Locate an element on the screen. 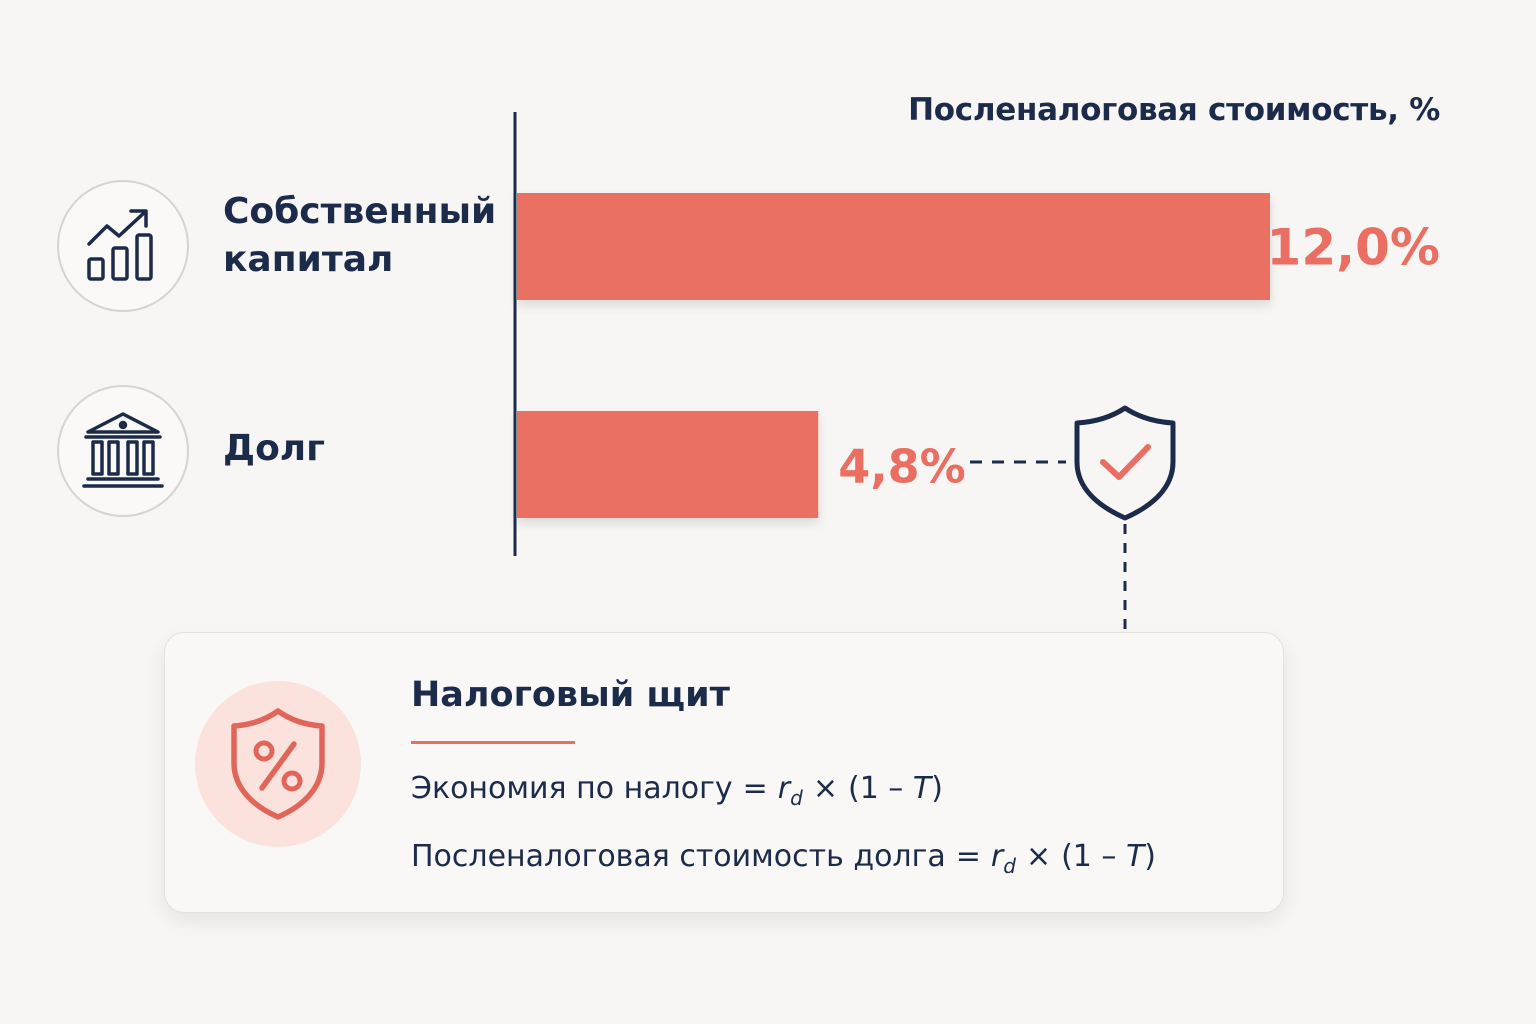 The image size is (1536, 1024). callout-title: Налоговый щит is located at coordinates (570, 695).